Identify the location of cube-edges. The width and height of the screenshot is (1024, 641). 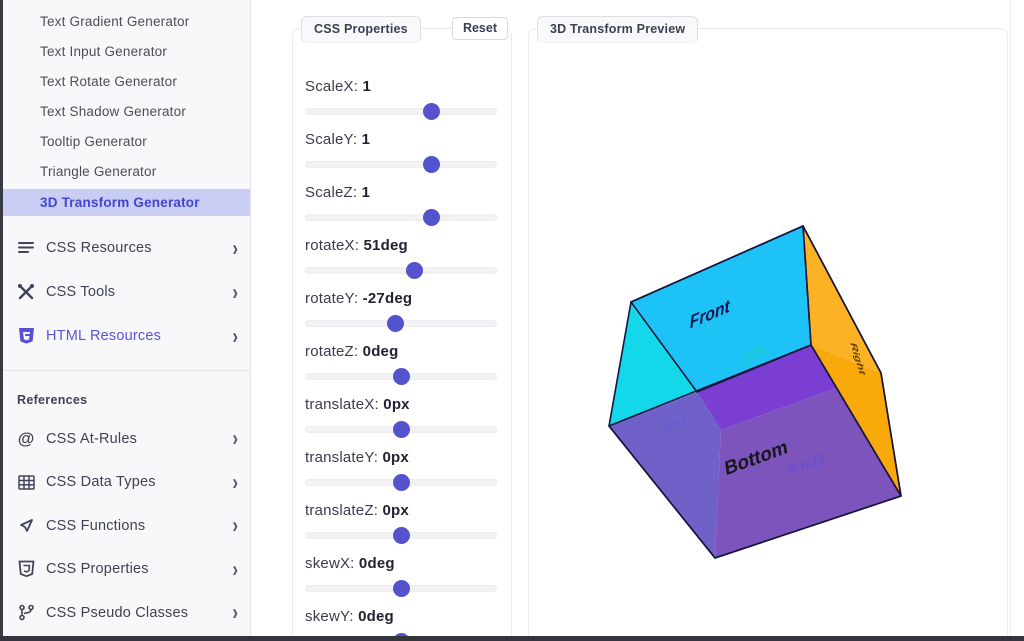
(755, 392).